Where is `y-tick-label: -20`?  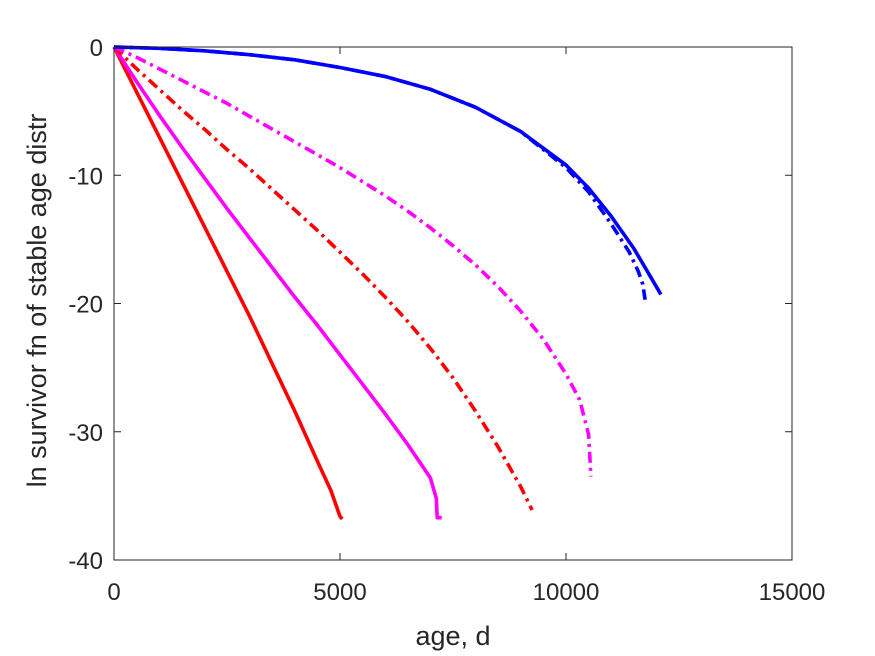 y-tick-label: -20 is located at coordinates (85, 305).